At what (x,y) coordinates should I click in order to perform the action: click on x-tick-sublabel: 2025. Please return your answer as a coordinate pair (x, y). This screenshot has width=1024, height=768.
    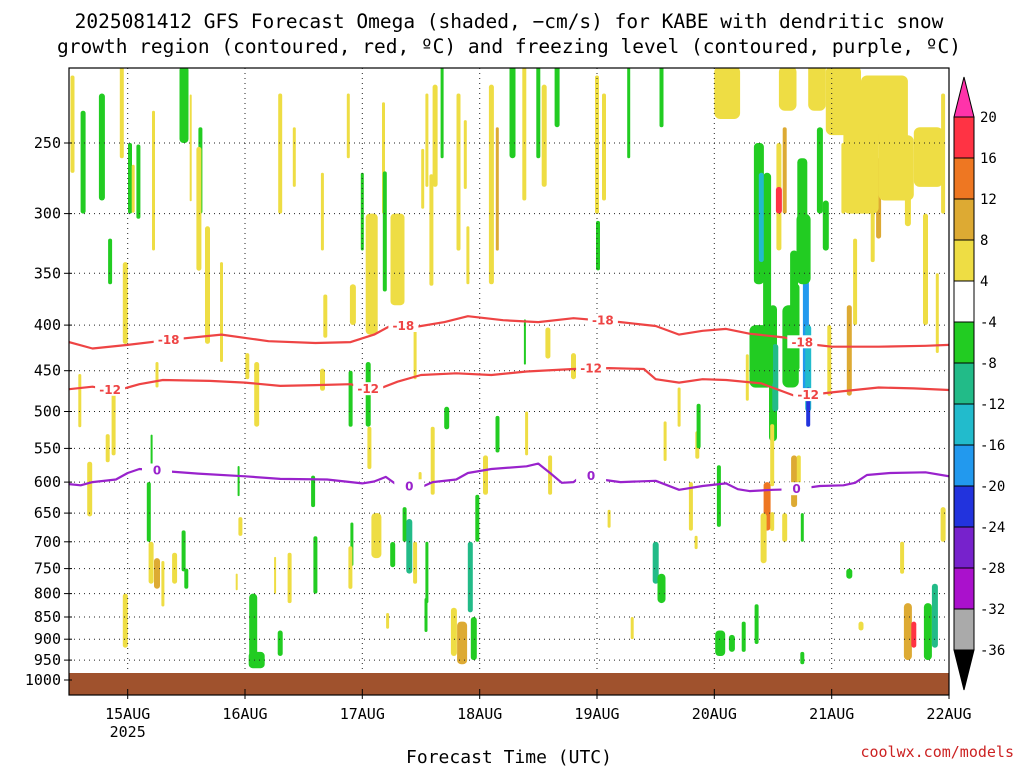
    Looking at the image, I should click on (128, 732).